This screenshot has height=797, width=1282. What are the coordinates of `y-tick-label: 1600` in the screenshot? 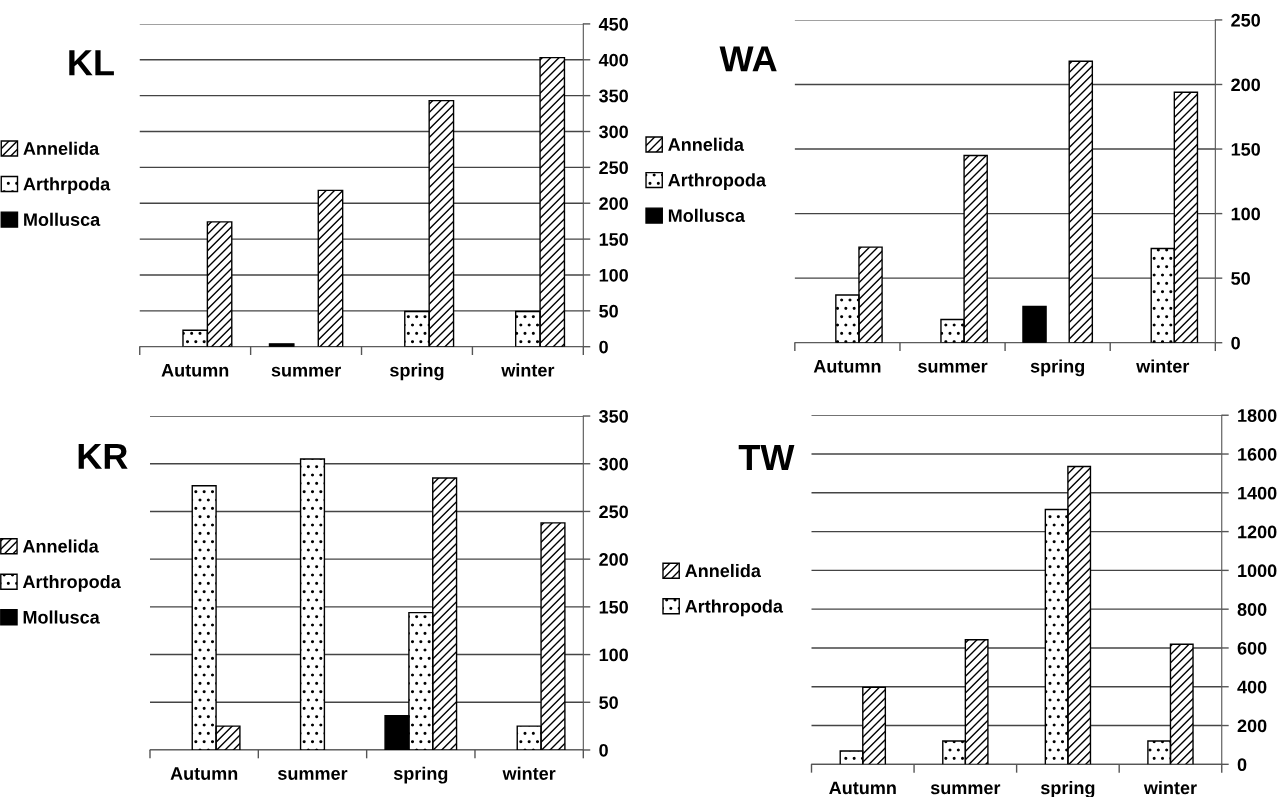 It's located at (1257, 454).